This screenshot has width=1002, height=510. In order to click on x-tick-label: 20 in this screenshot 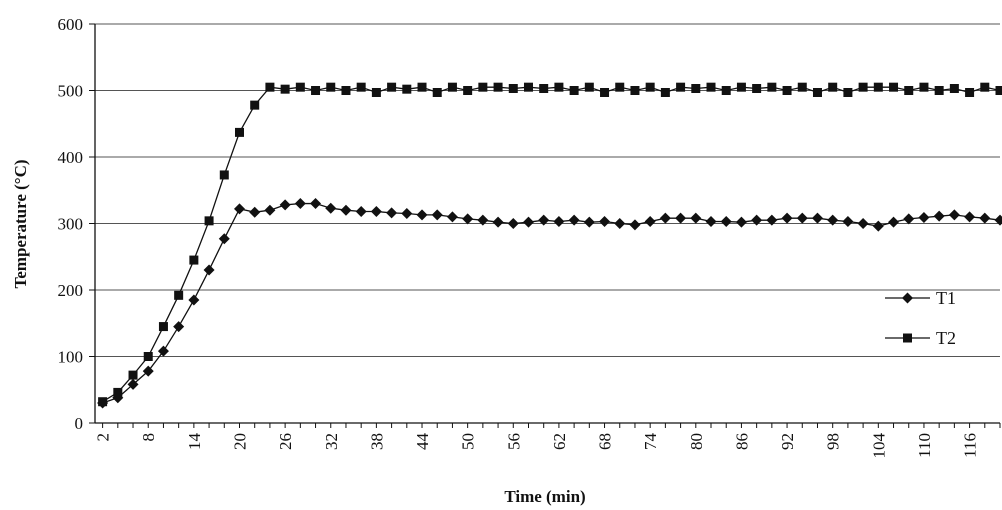, I will do `click(239, 441)`.